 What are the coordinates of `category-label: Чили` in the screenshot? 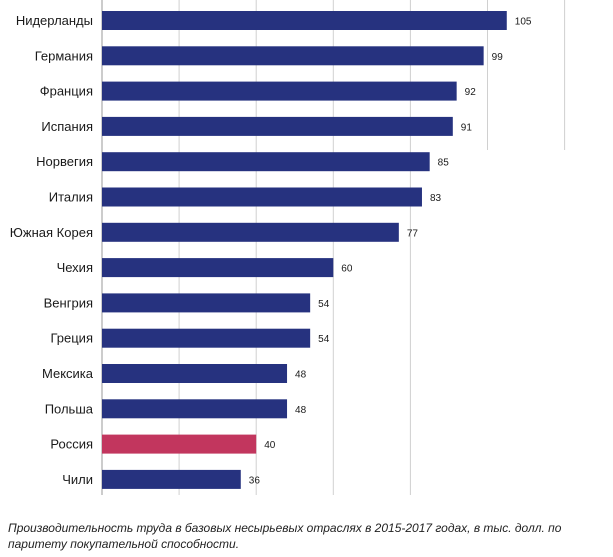 It's located at (77, 479).